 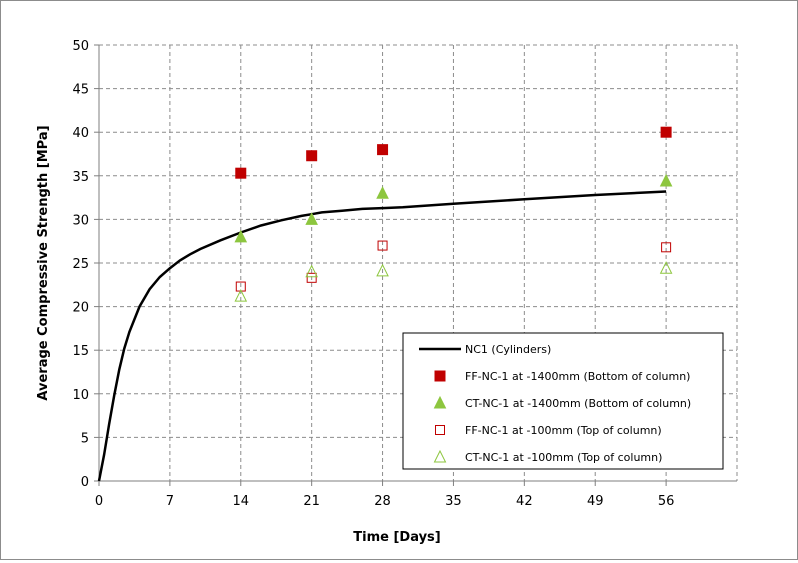 What do you see at coordinates (170, 501) in the screenshot?
I see `x-tick-label: 7` at bounding box center [170, 501].